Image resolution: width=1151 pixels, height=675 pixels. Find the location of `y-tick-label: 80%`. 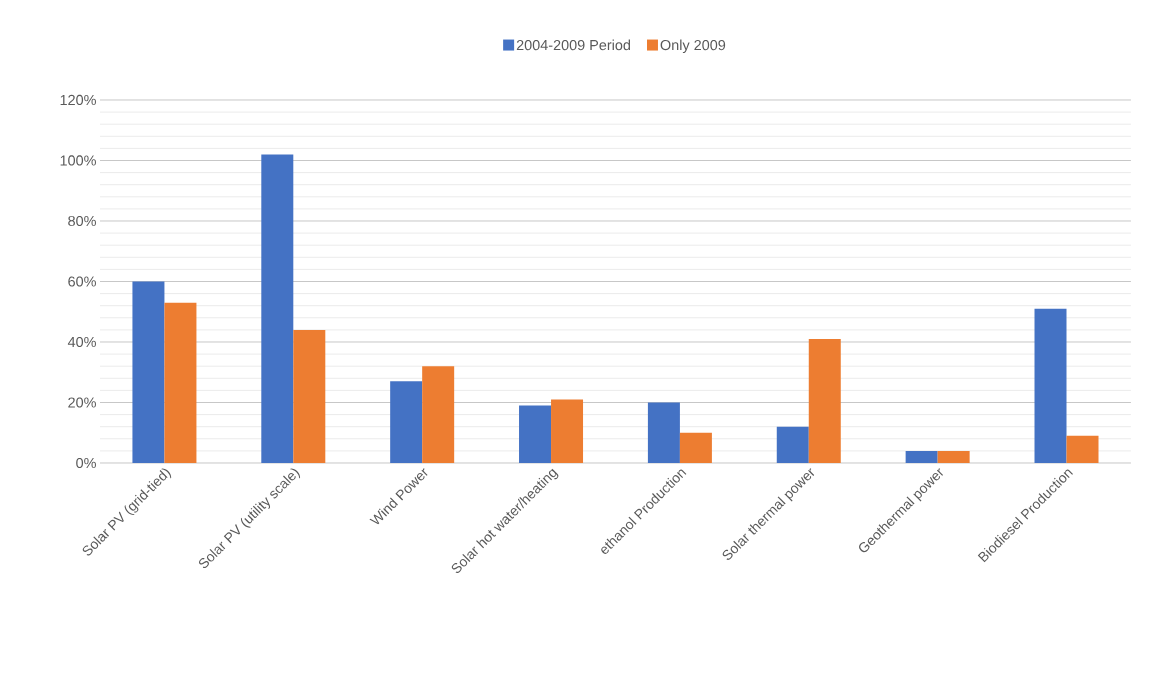

y-tick-label: 80% is located at coordinates (82, 221).